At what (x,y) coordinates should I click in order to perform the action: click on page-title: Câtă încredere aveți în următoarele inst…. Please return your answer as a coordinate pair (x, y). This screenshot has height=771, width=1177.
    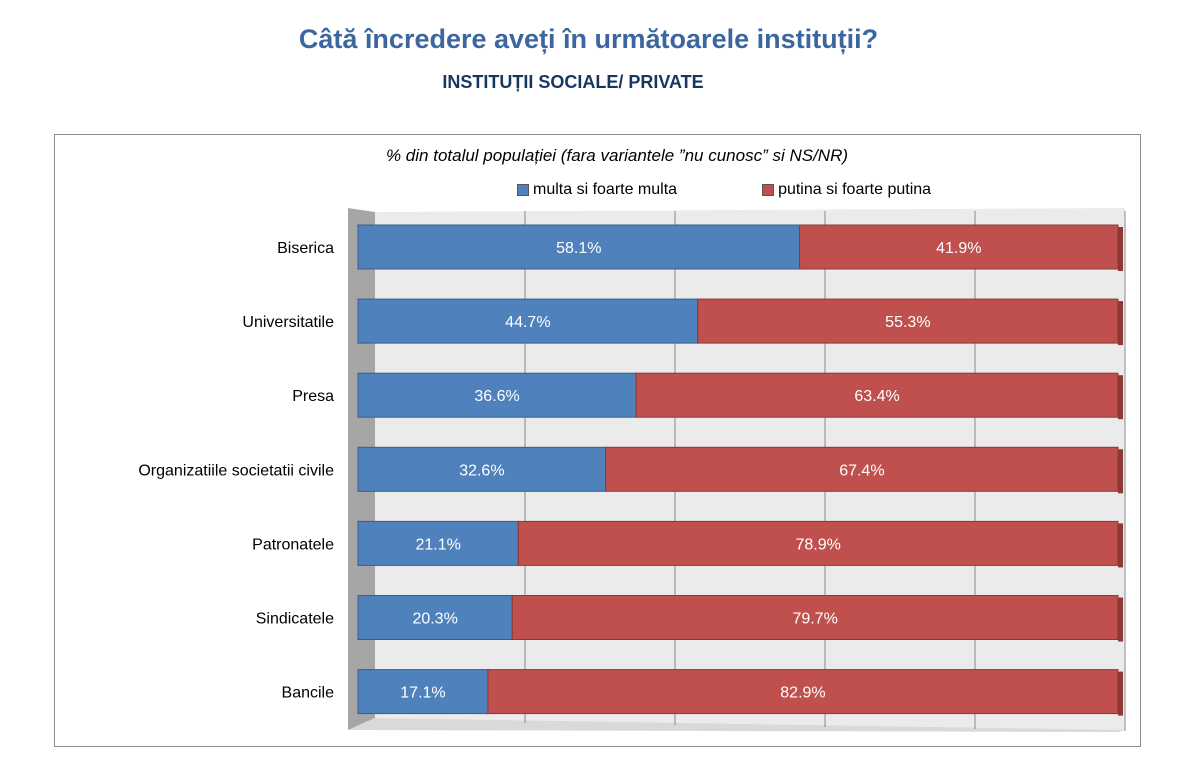
    Looking at the image, I should click on (588, 39).